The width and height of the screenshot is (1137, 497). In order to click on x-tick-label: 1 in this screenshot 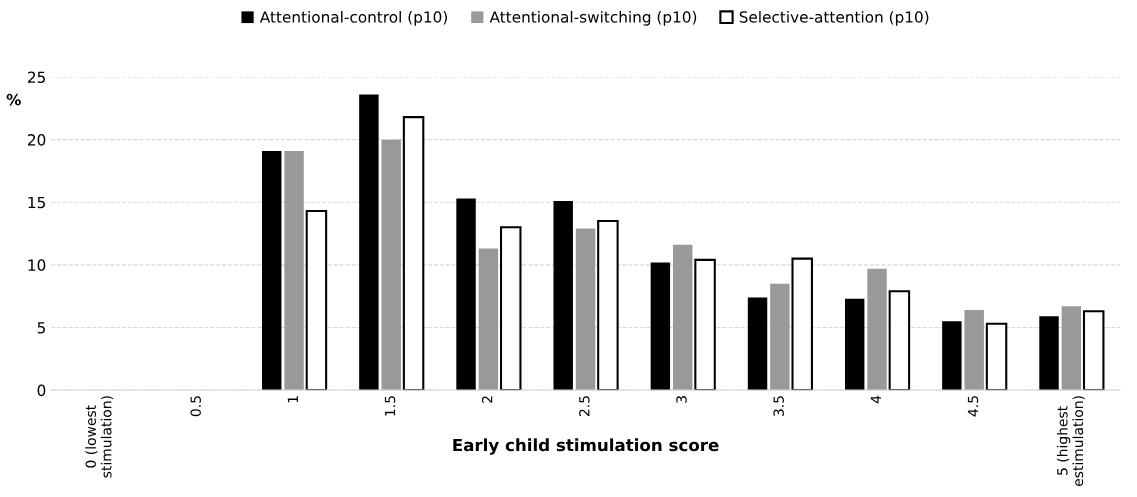, I will do `click(292, 399)`.